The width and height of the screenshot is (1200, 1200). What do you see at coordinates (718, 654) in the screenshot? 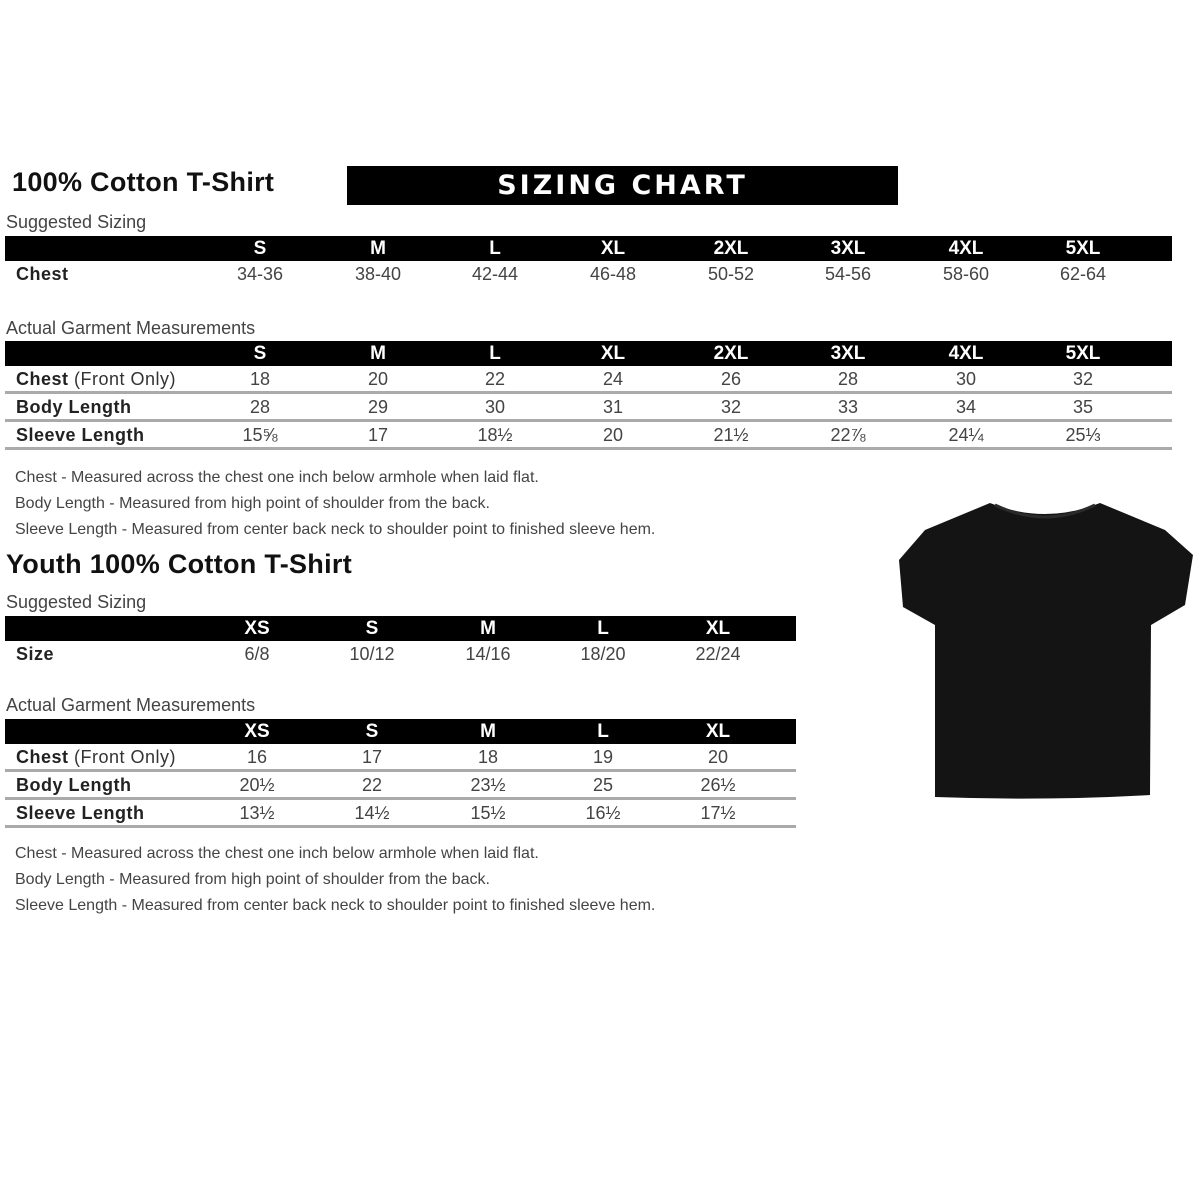
I see `table-cell: 22/24` at bounding box center [718, 654].